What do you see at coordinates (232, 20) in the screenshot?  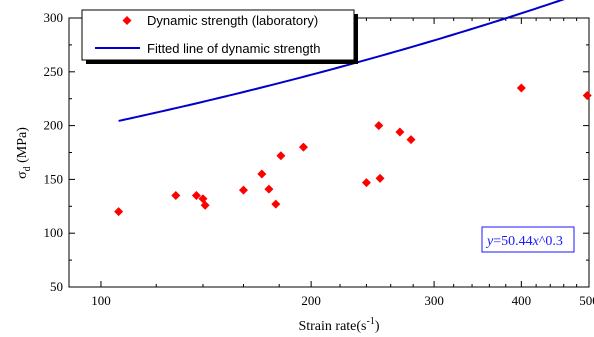 I see `legend-scatter-label: Dynamic strength (laboratory)` at bounding box center [232, 20].